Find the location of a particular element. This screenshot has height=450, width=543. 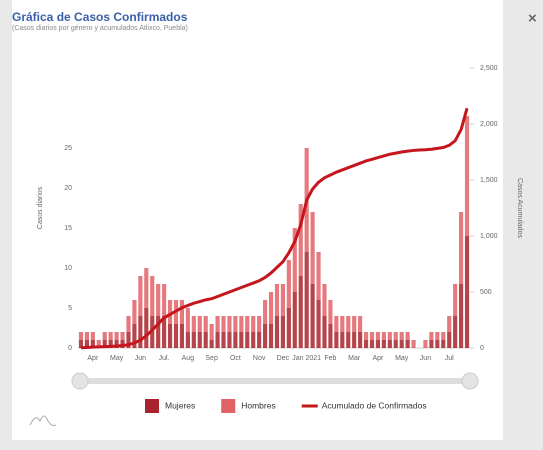

y2-tick-label: 1,000 is located at coordinates (489, 236).